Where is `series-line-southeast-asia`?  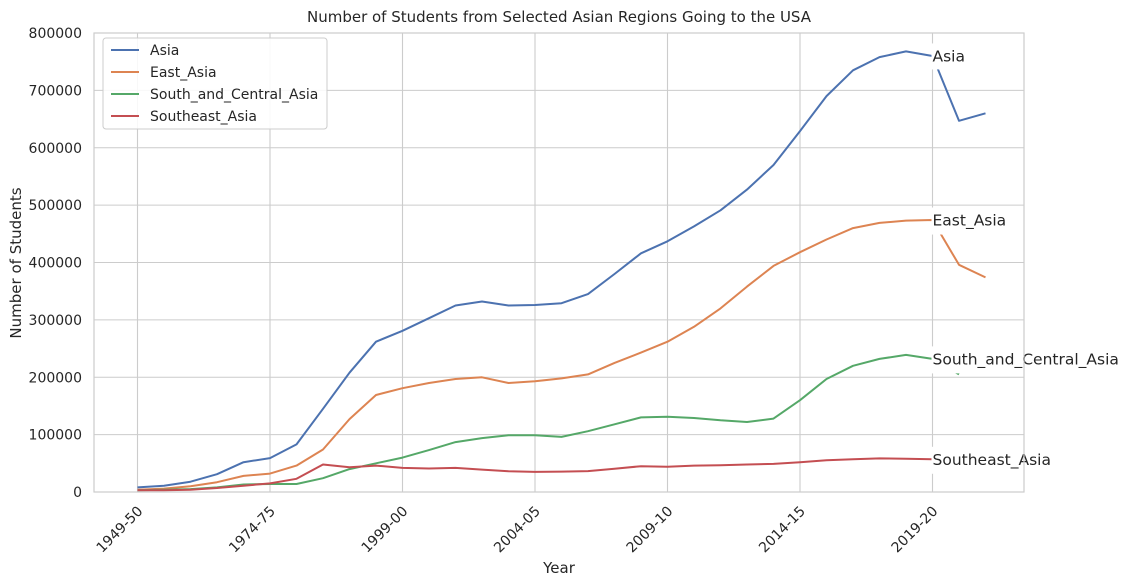
series-line-southeast-asia is located at coordinates (535, 474).